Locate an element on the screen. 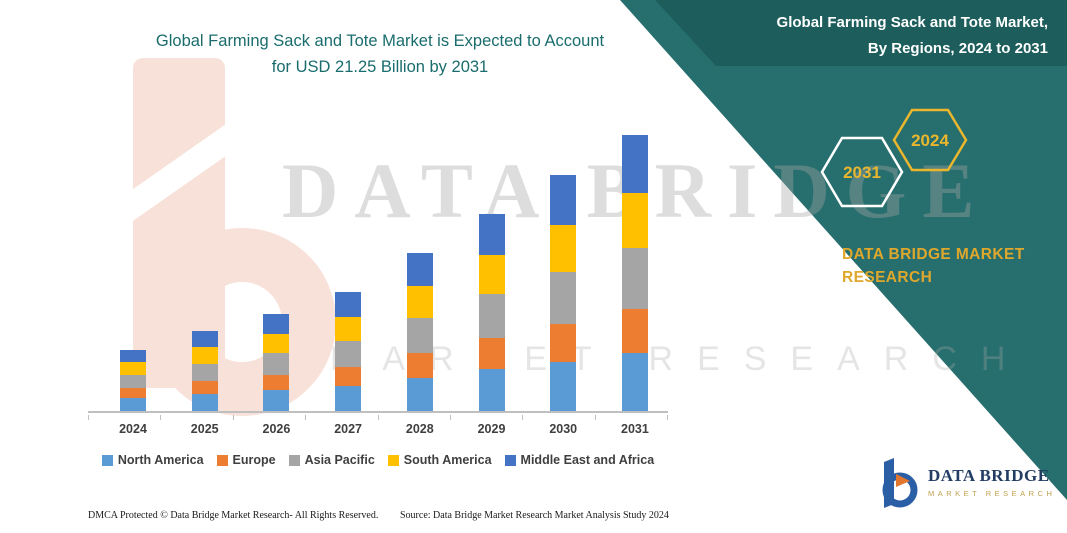 Image resolution: width=1067 pixels, height=533 pixels. company-logo: DATA BRIDGE MARKET RESEARCH is located at coordinates (964, 482).